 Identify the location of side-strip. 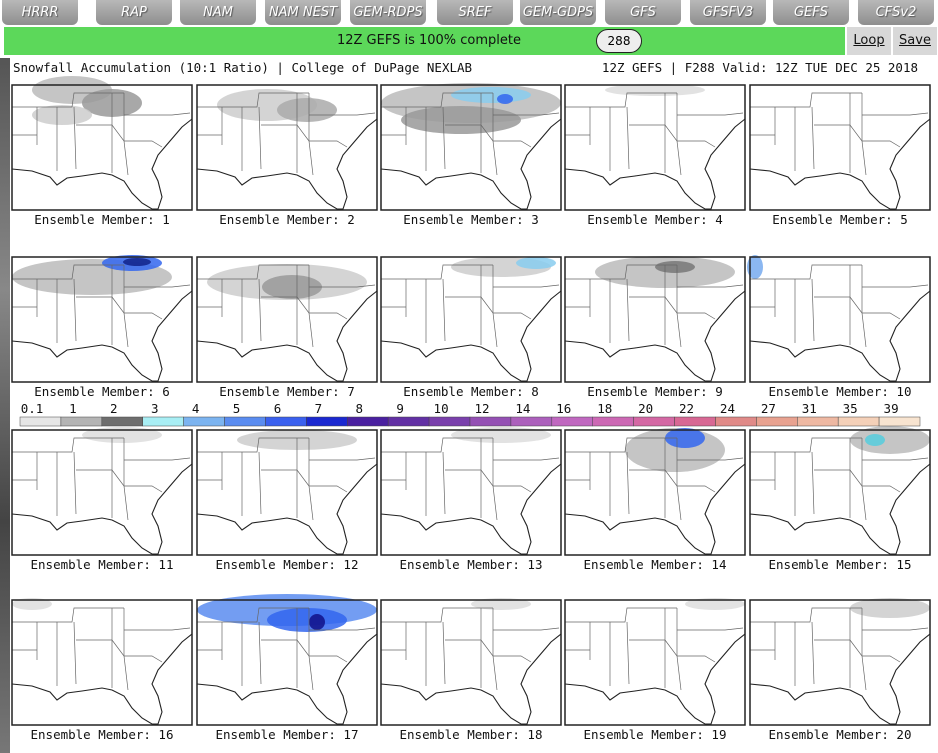
(5, 405).